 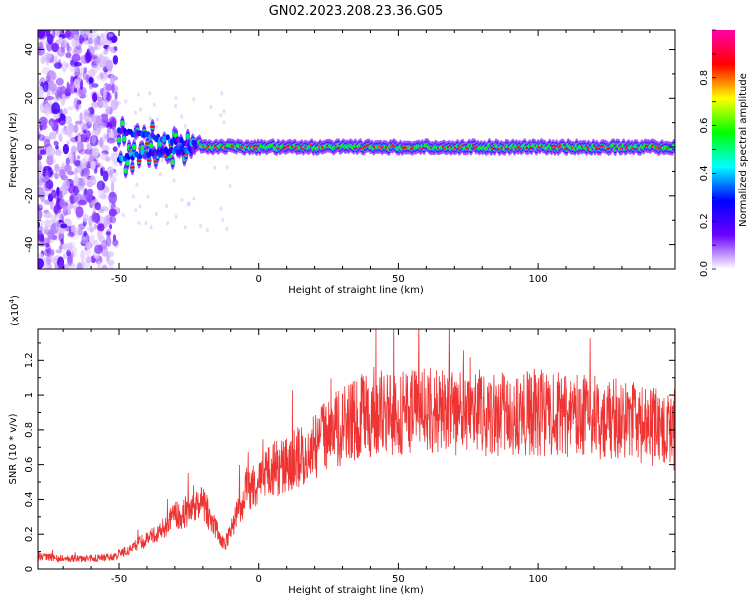 I want to click on y-tick-label: 0, so click(x=29, y=147).